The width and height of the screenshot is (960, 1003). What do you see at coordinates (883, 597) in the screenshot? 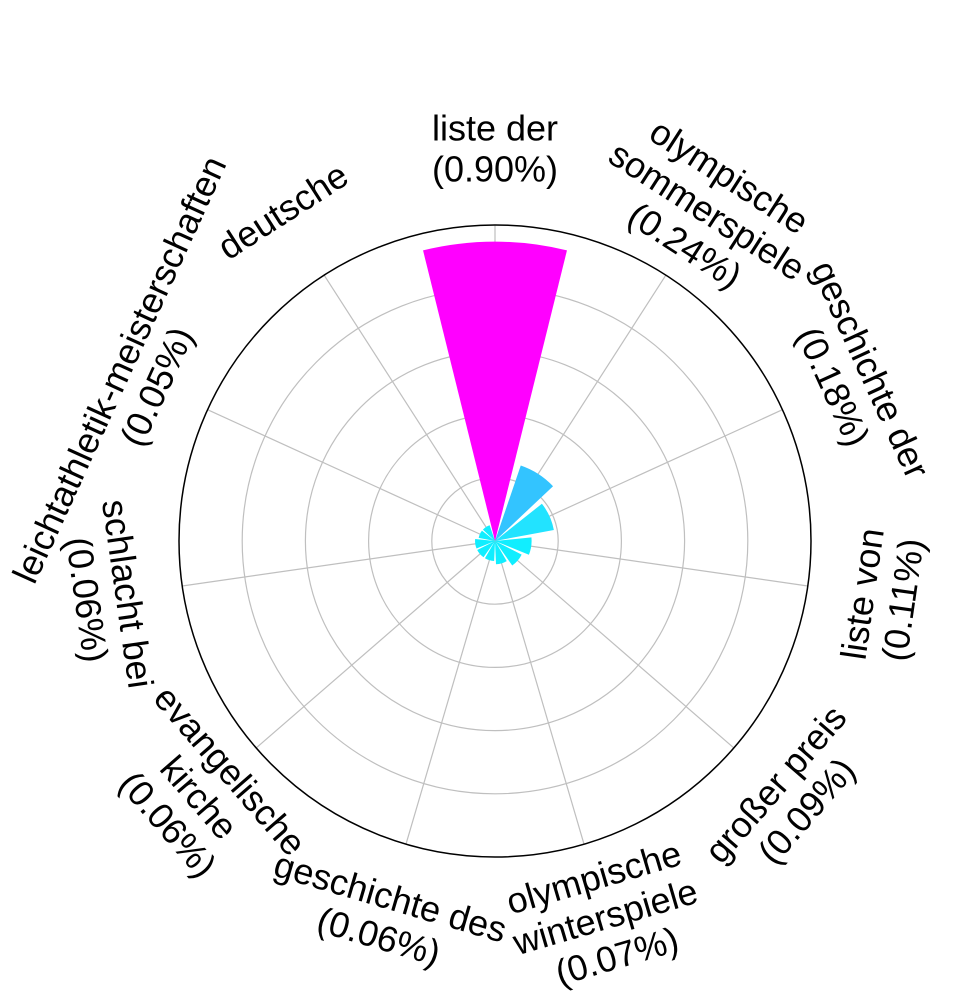
I see `category-label-4: liste von(0.11%)` at bounding box center [883, 597].